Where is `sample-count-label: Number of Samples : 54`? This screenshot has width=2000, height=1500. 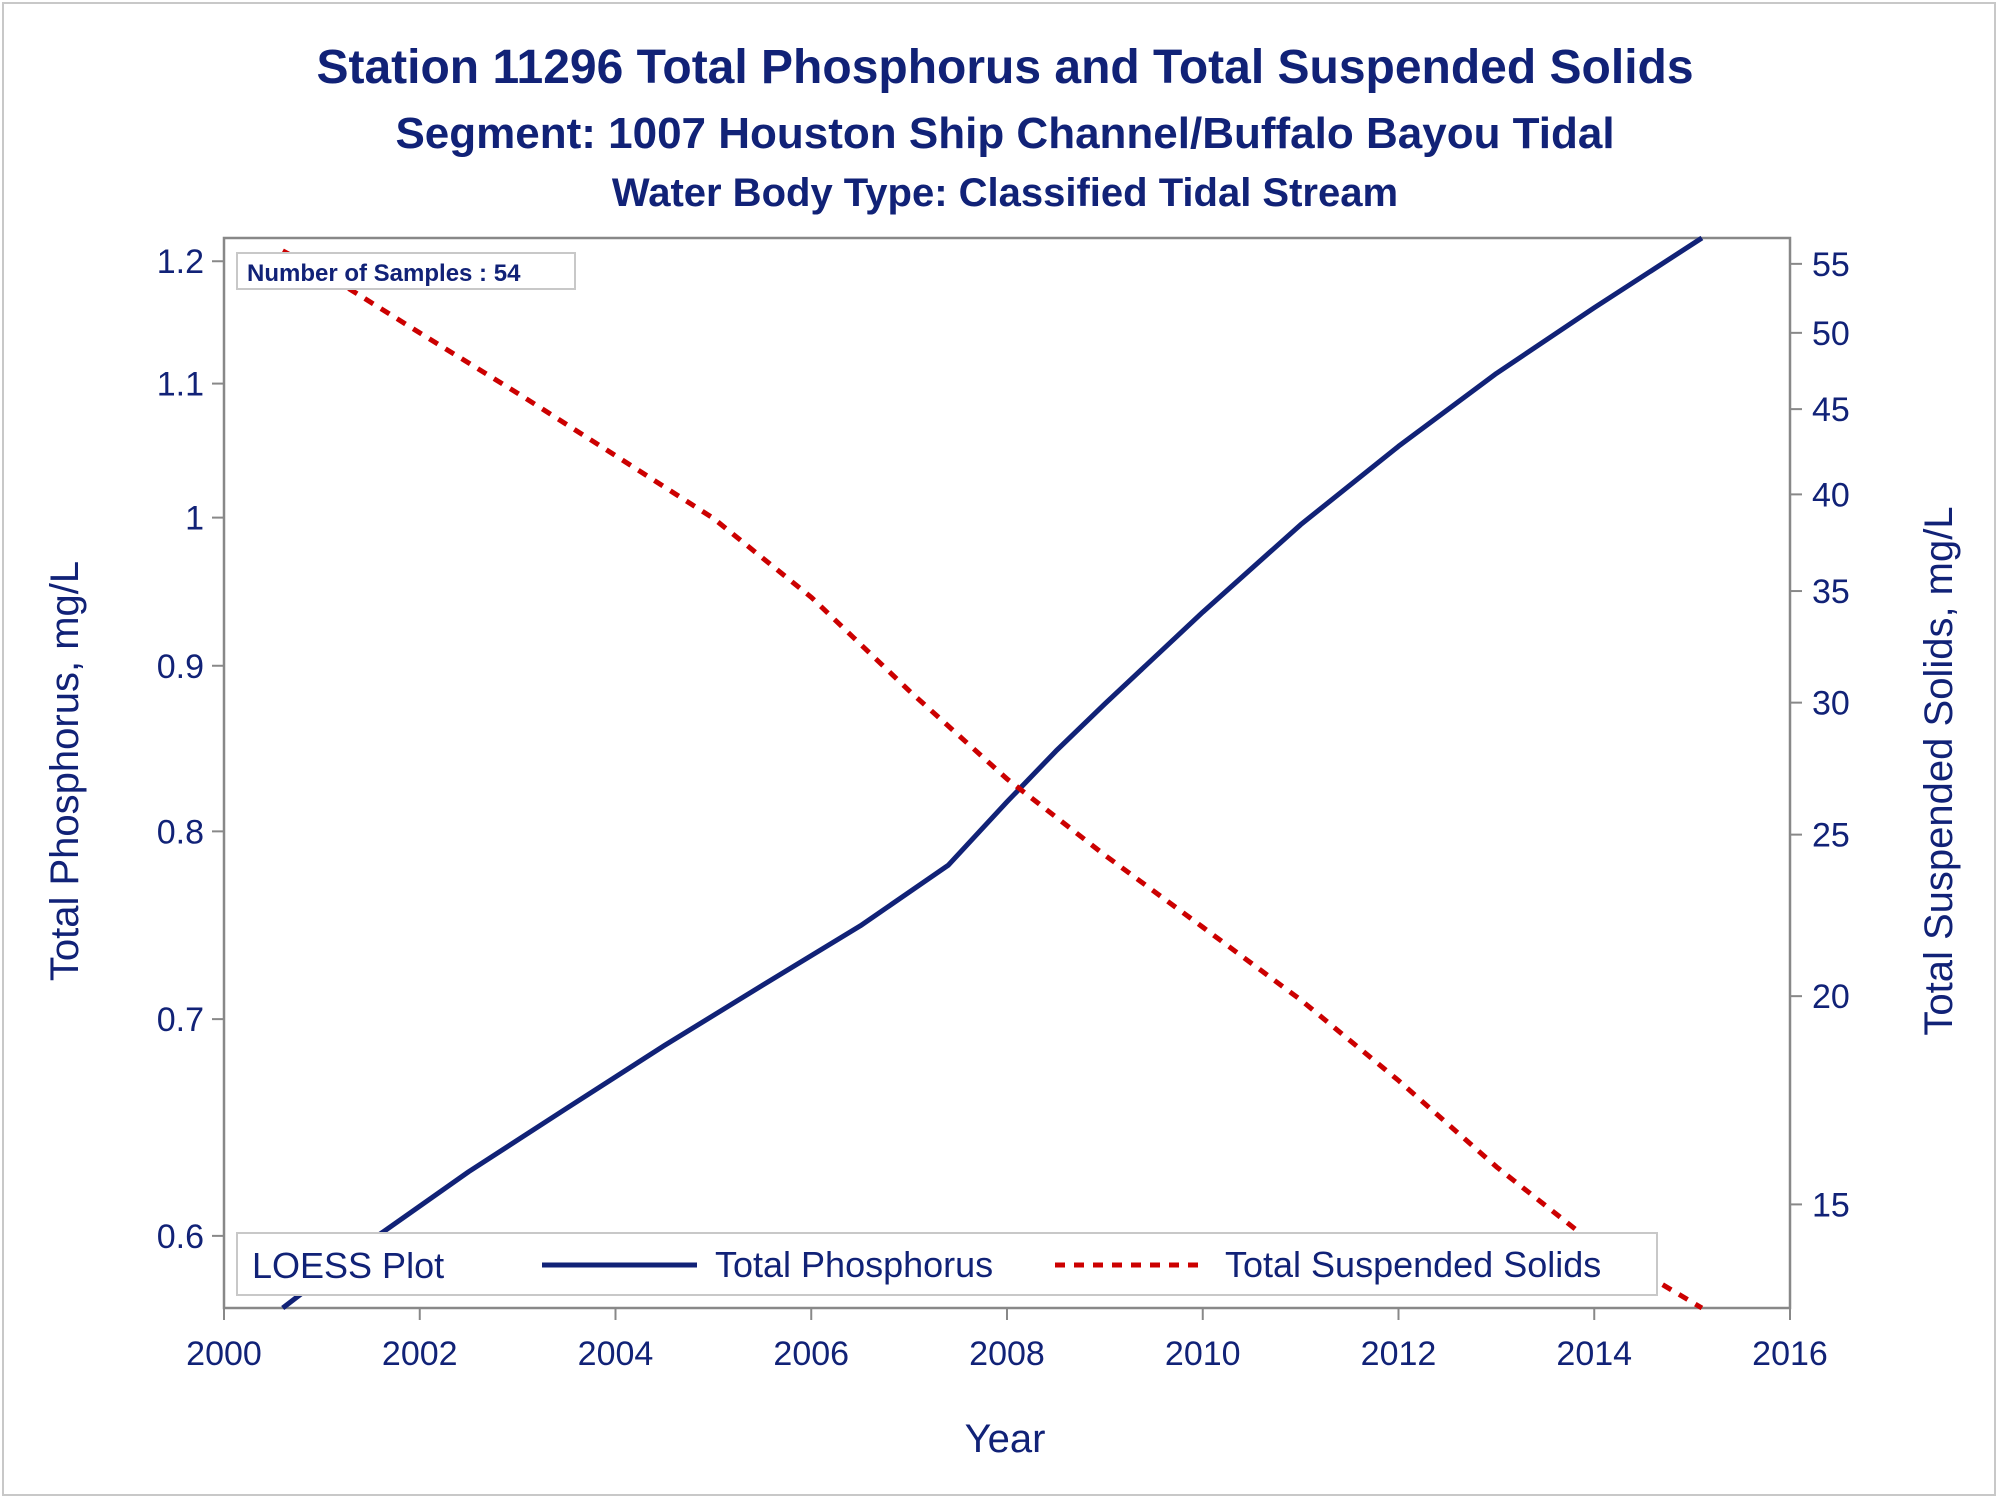 sample-count-label: Number of Samples : 54 is located at coordinates (384, 273).